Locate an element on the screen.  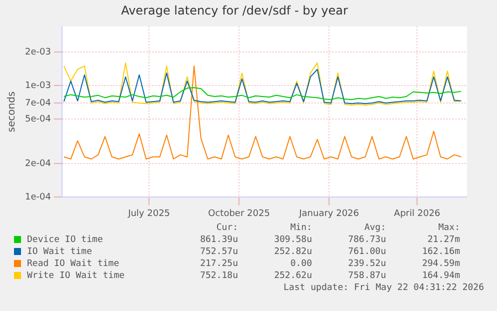
x-tick-label: July 2025 is located at coordinates (148, 213).